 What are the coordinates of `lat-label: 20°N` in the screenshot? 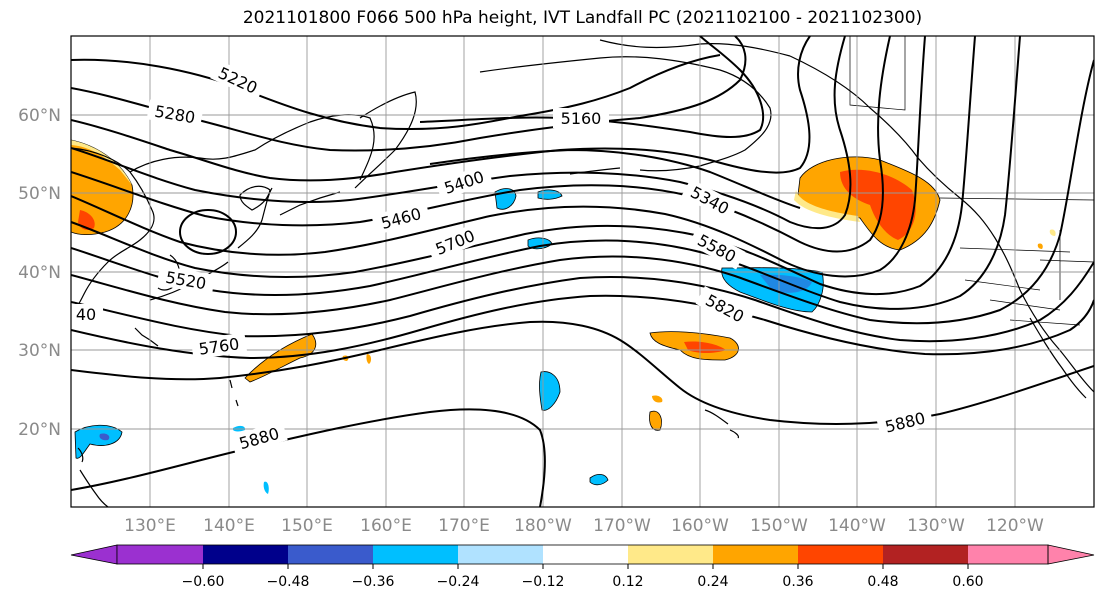 It's located at (39, 430).